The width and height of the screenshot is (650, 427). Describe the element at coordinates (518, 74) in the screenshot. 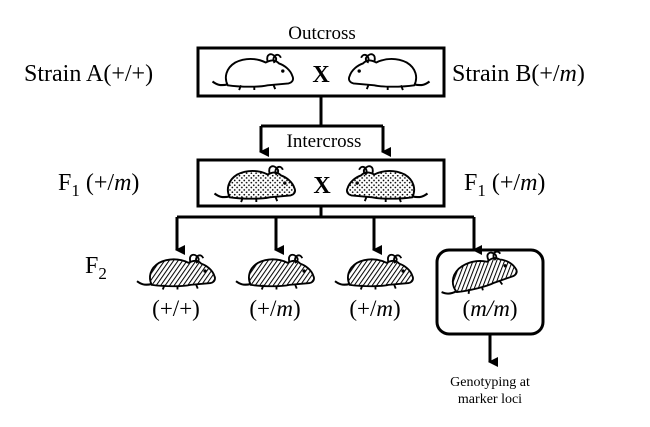

I see `strain-b-label: Strain B(+/m)` at that location.